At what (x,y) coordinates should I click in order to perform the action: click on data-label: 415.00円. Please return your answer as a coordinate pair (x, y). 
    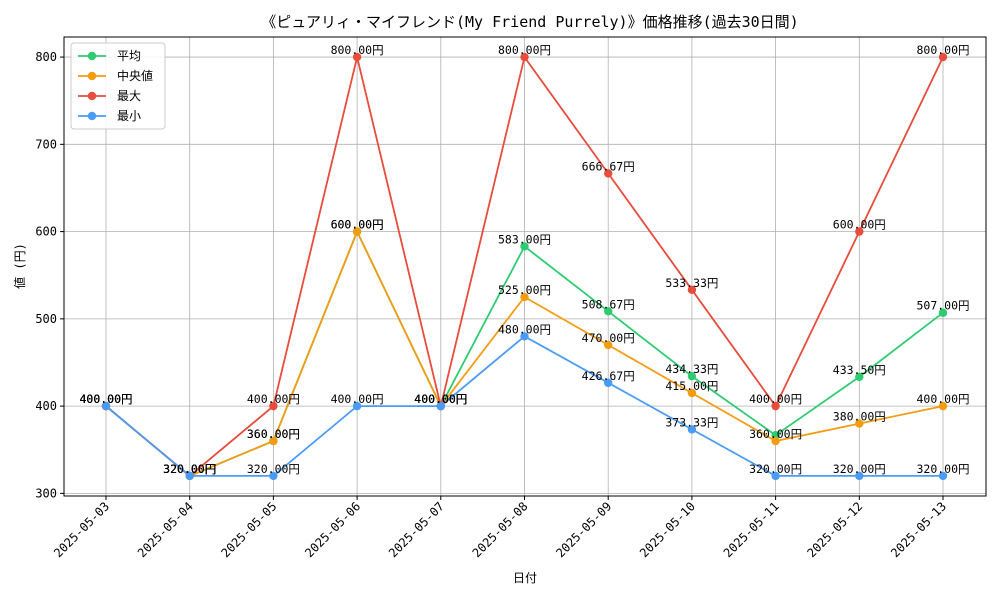
    Looking at the image, I should click on (691, 386).